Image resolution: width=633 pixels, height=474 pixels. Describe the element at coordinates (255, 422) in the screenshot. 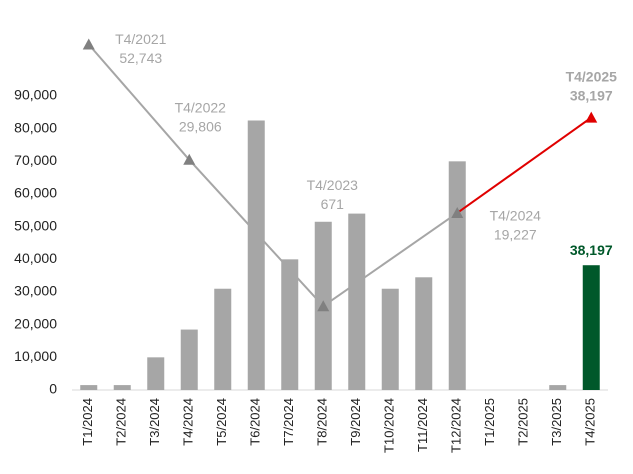

I see `x-tick-label: T6/2024` at that location.